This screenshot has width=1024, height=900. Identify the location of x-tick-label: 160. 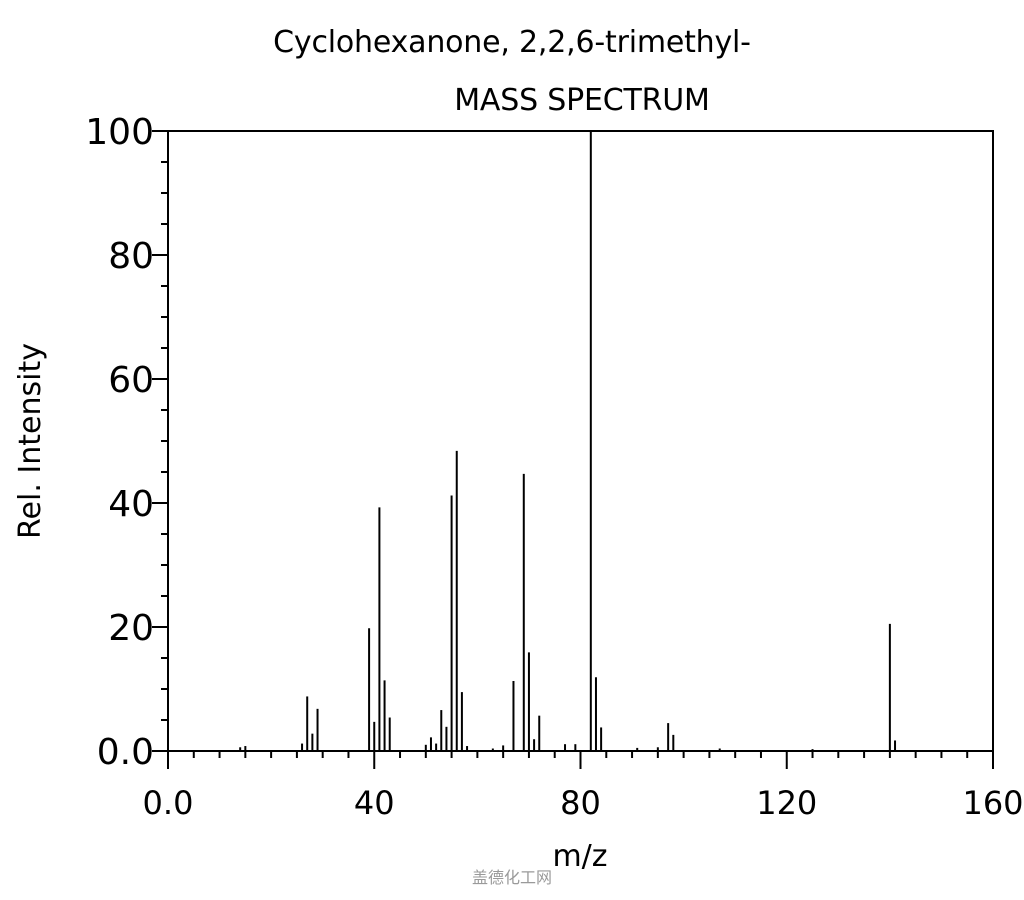
(992, 803).